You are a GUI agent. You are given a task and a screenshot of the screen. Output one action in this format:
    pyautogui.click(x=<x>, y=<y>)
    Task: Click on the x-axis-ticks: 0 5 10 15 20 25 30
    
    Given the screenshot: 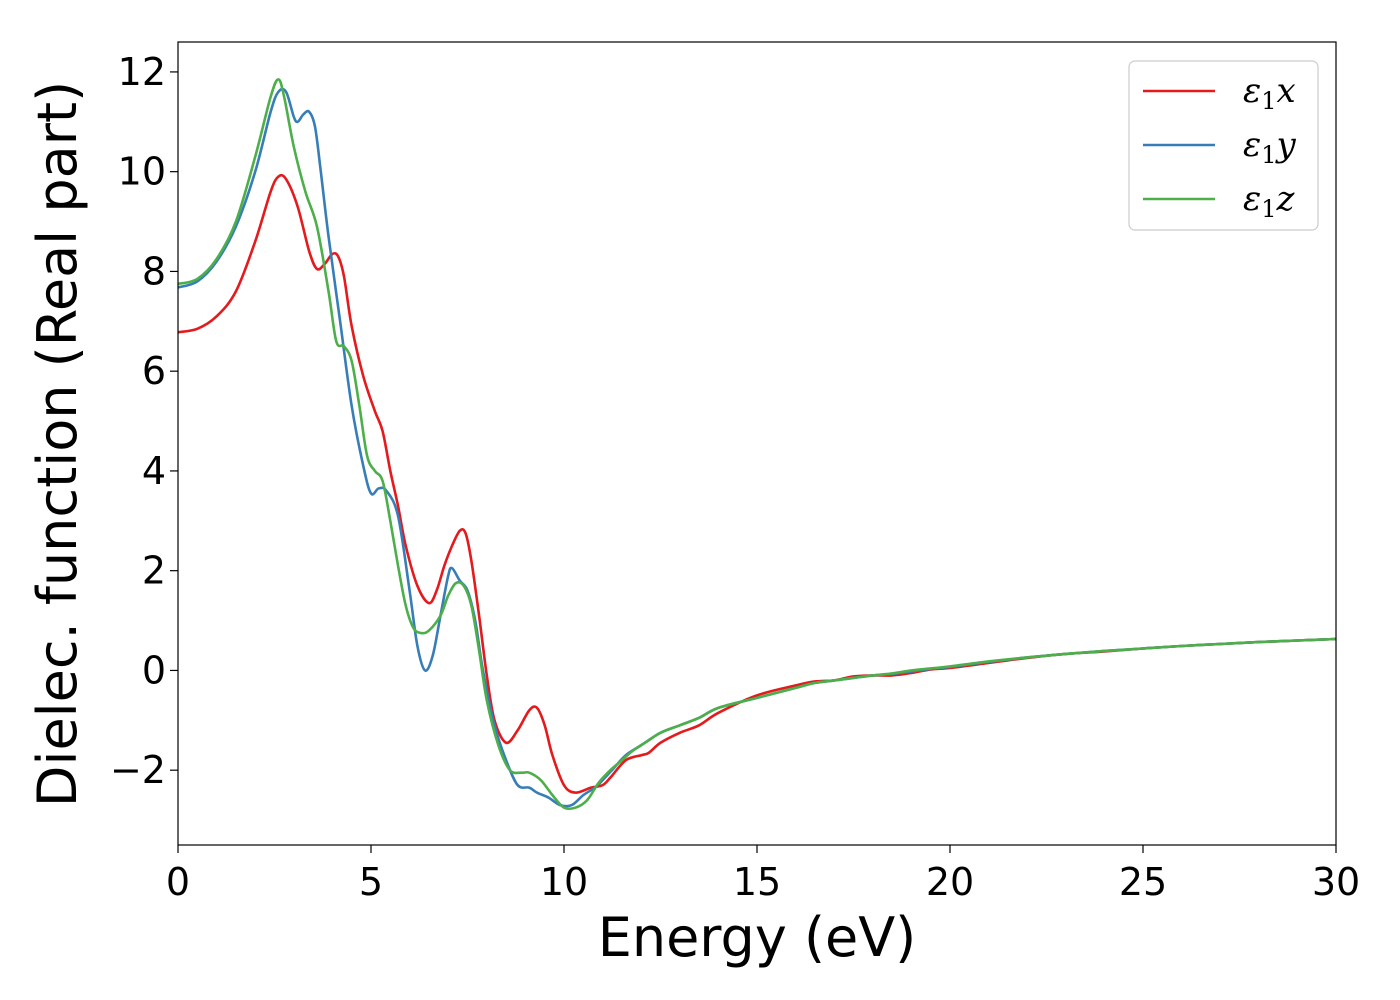 What is the action you would take?
    pyautogui.click(x=763, y=874)
    